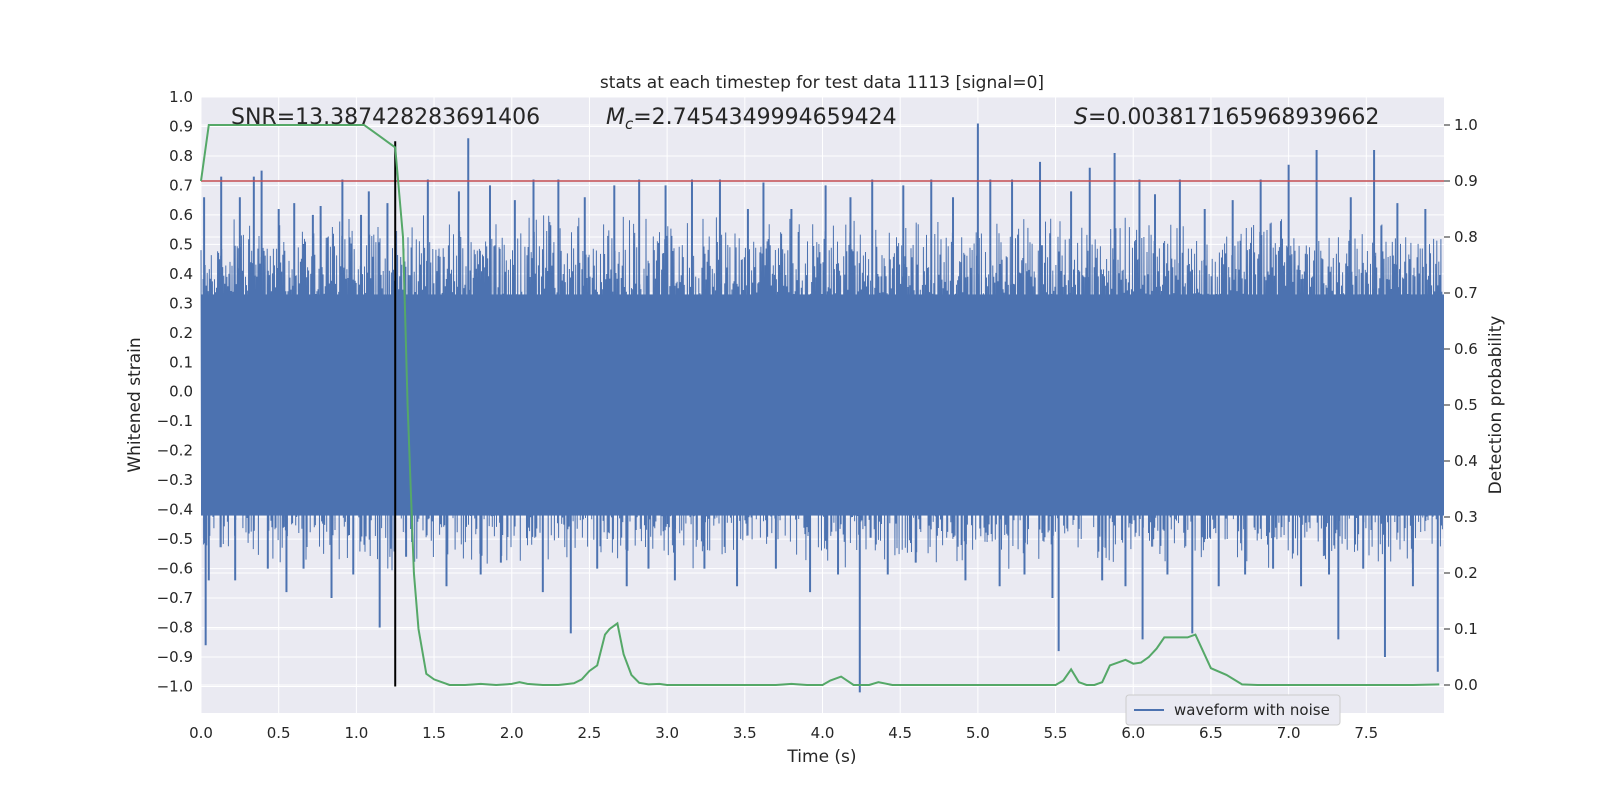 This screenshot has width=1600, height=800. I want to click on left-y-tick-label: 0.9, so click(181, 126).